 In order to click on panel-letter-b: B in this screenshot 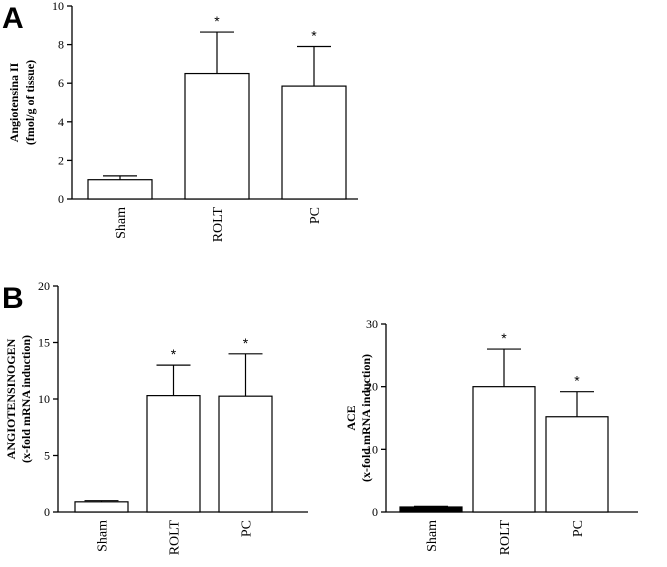, I will do `click(13, 298)`.